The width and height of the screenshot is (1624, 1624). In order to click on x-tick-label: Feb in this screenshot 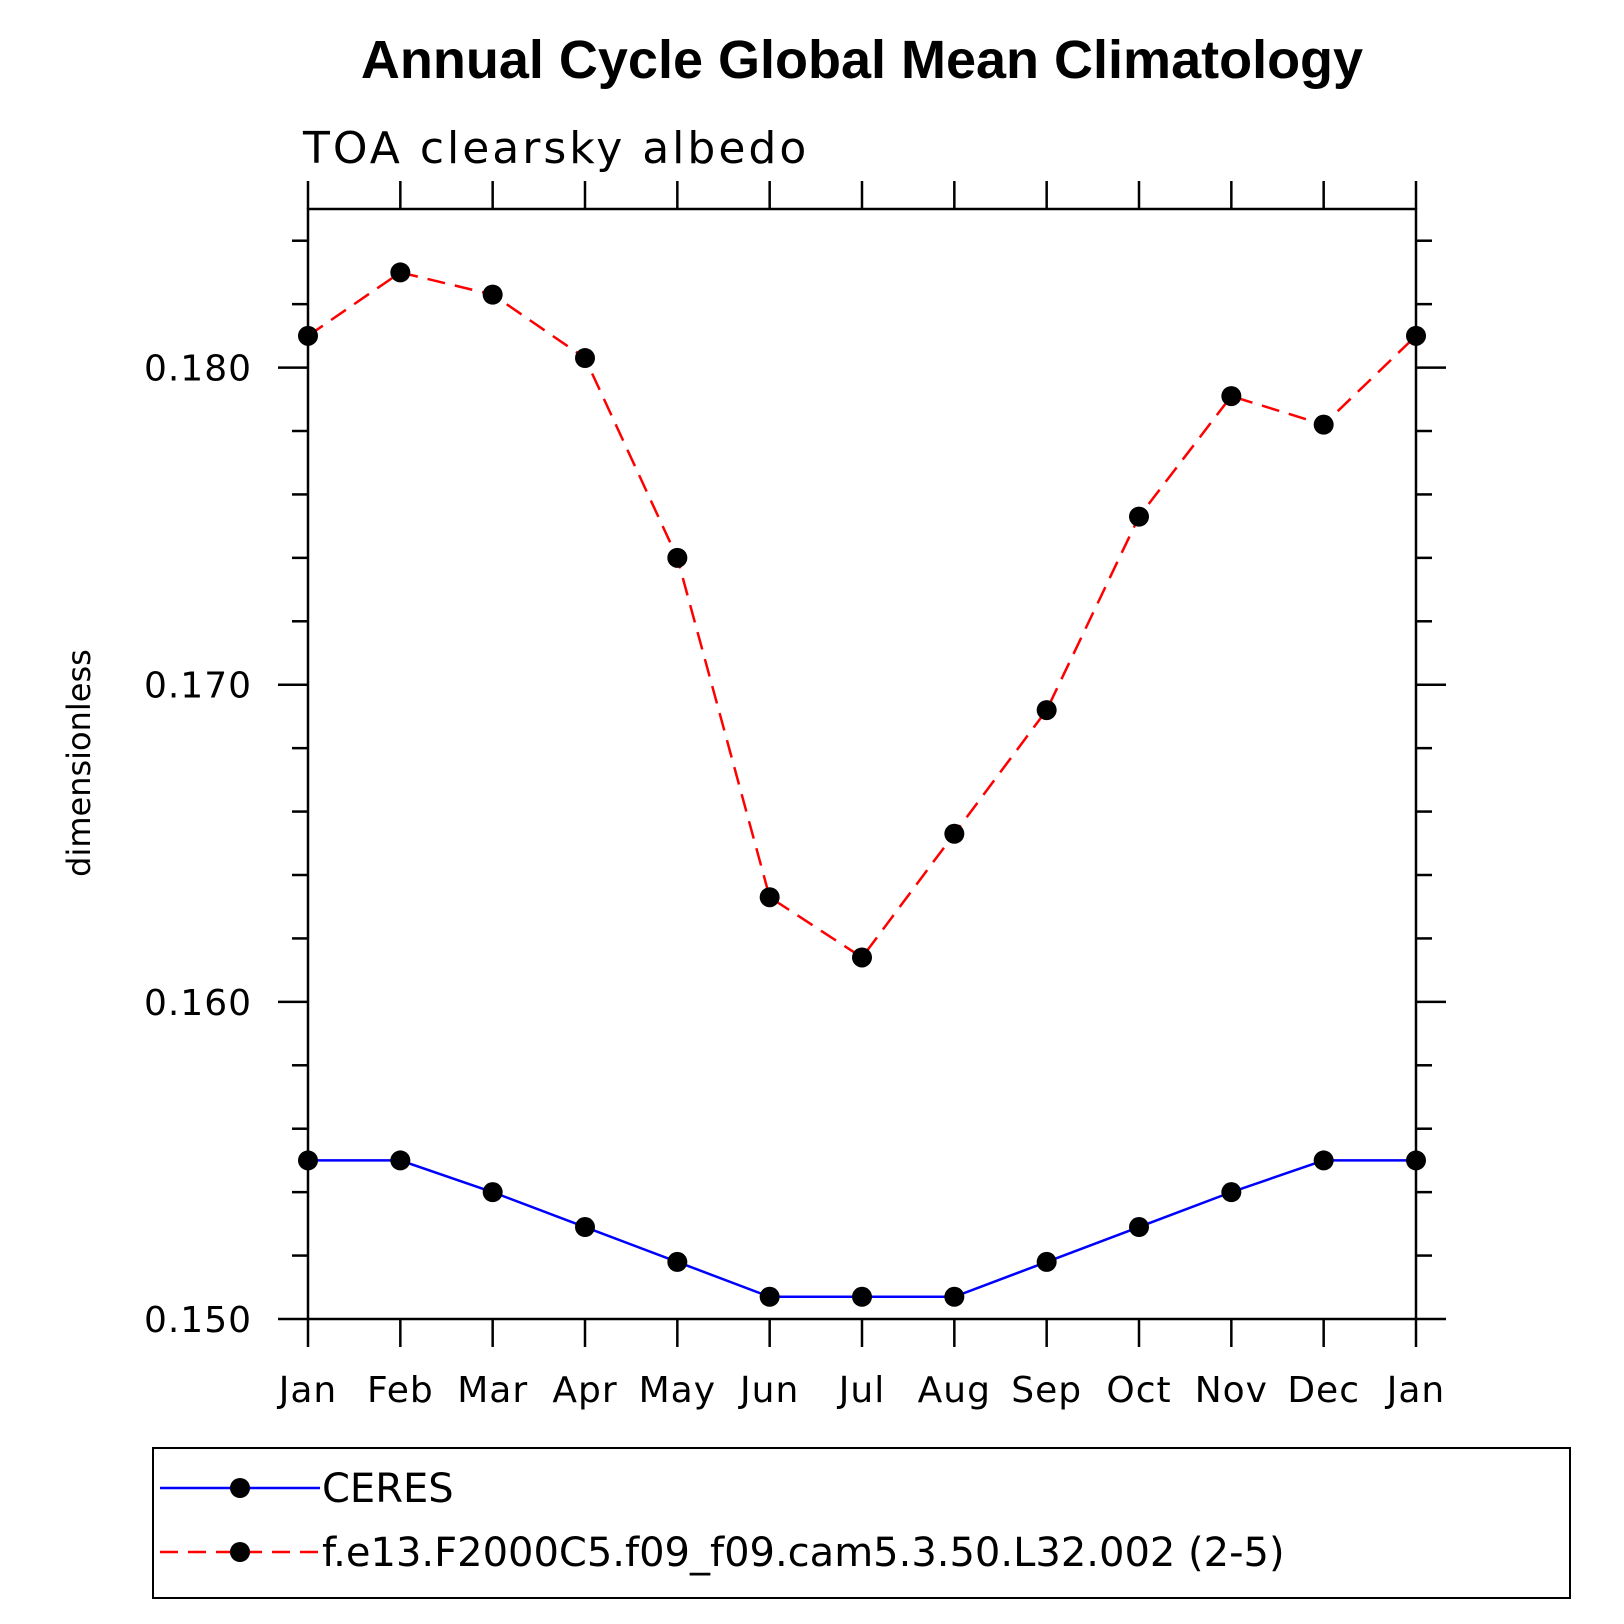, I will do `click(400, 1390)`.